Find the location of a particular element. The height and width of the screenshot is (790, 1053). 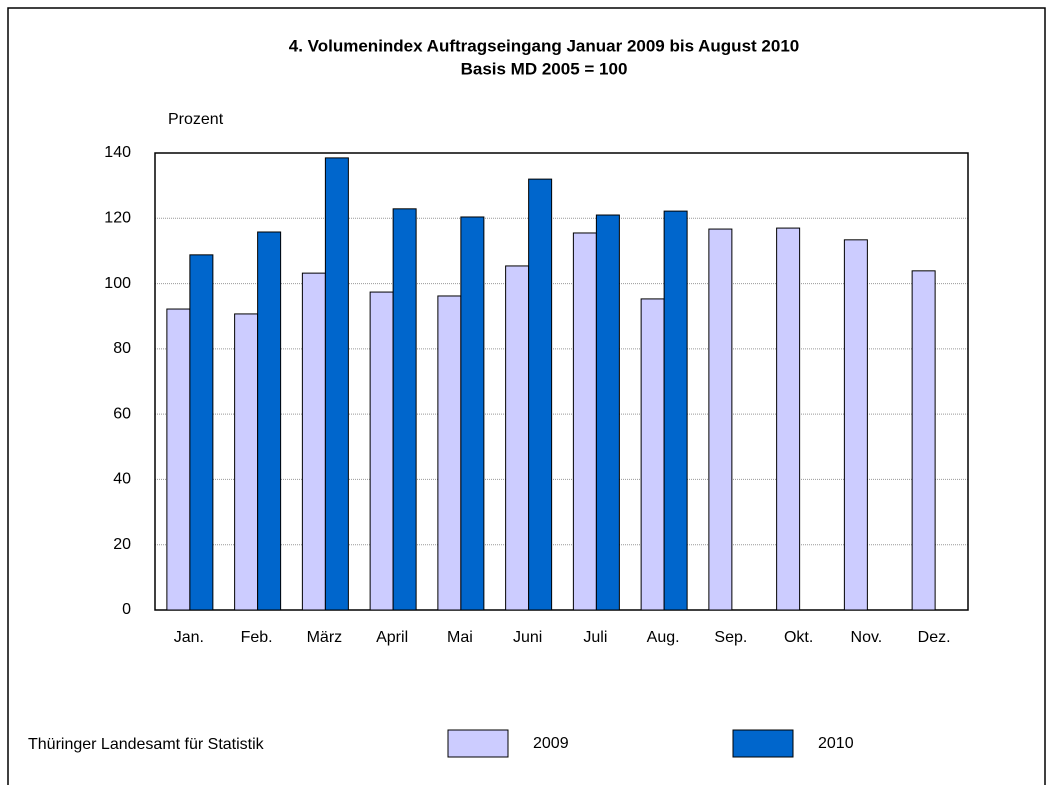

x-tick-label: April is located at coordinates (392, 637).